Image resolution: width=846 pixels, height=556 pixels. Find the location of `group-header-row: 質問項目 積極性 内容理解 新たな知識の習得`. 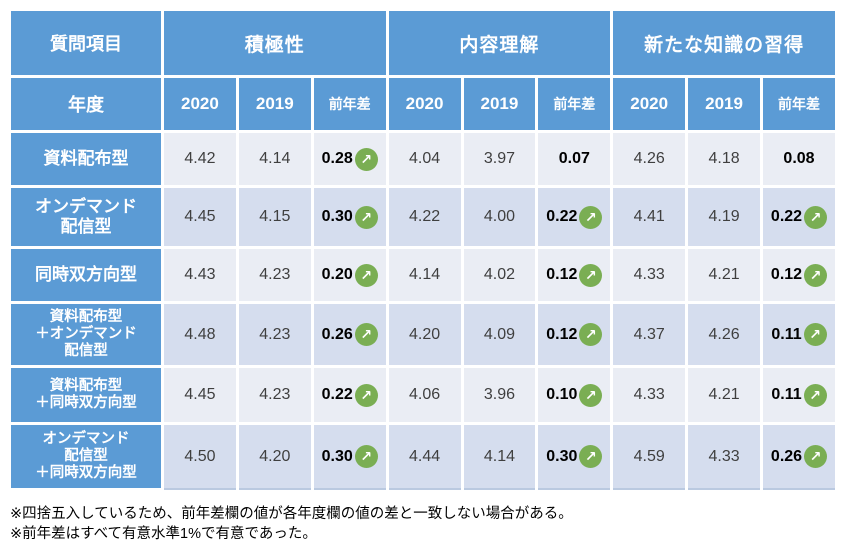

group-header-row: 質問項目 積極性 内容理解 新たな知識の習得 is located at coordinates (423, 43).